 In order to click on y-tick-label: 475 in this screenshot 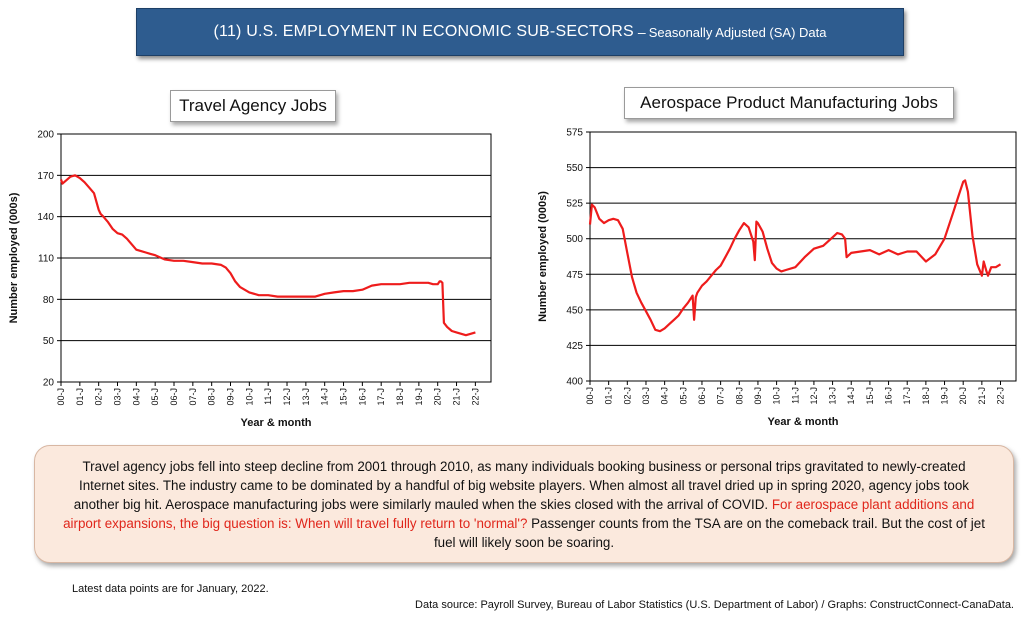, I will do `click(574, 275)`.